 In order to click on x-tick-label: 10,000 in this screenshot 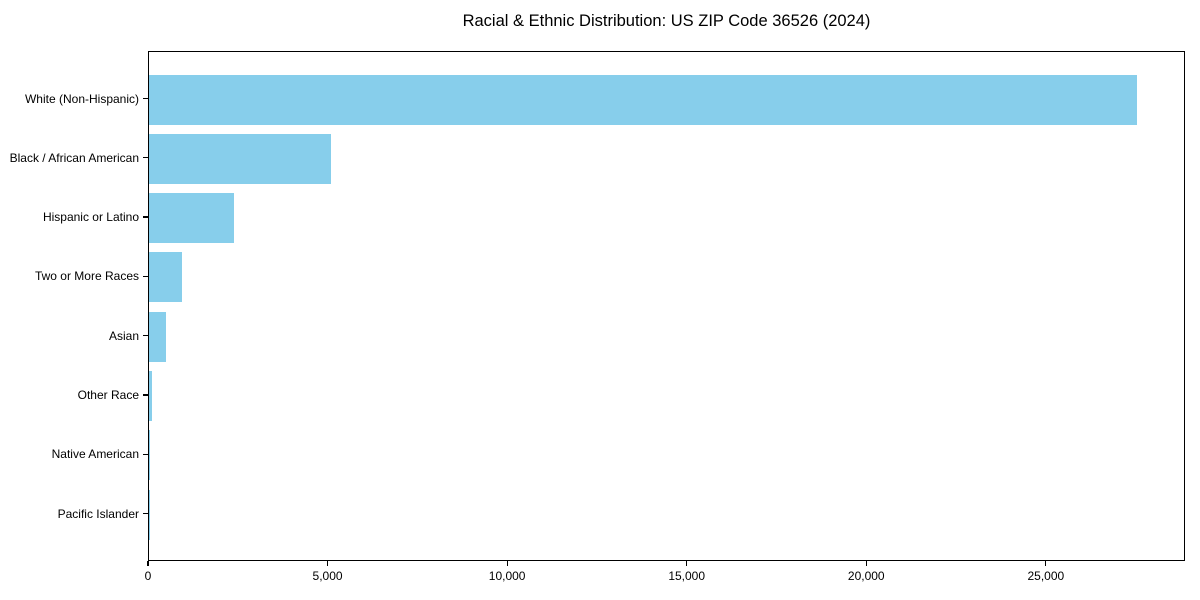, I will do `click(507, 576)`.